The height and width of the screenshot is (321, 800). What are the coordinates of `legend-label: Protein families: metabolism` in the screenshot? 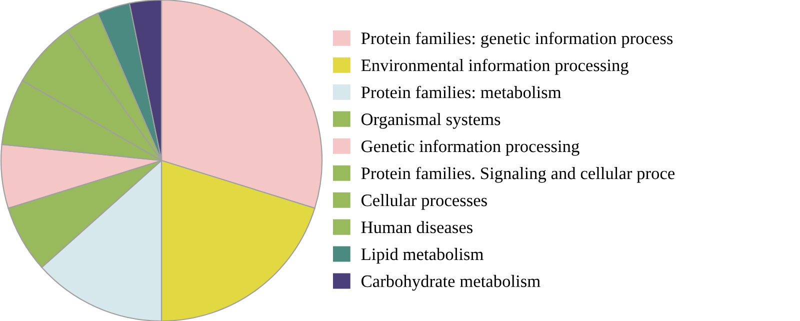 It's located at (461, 92).